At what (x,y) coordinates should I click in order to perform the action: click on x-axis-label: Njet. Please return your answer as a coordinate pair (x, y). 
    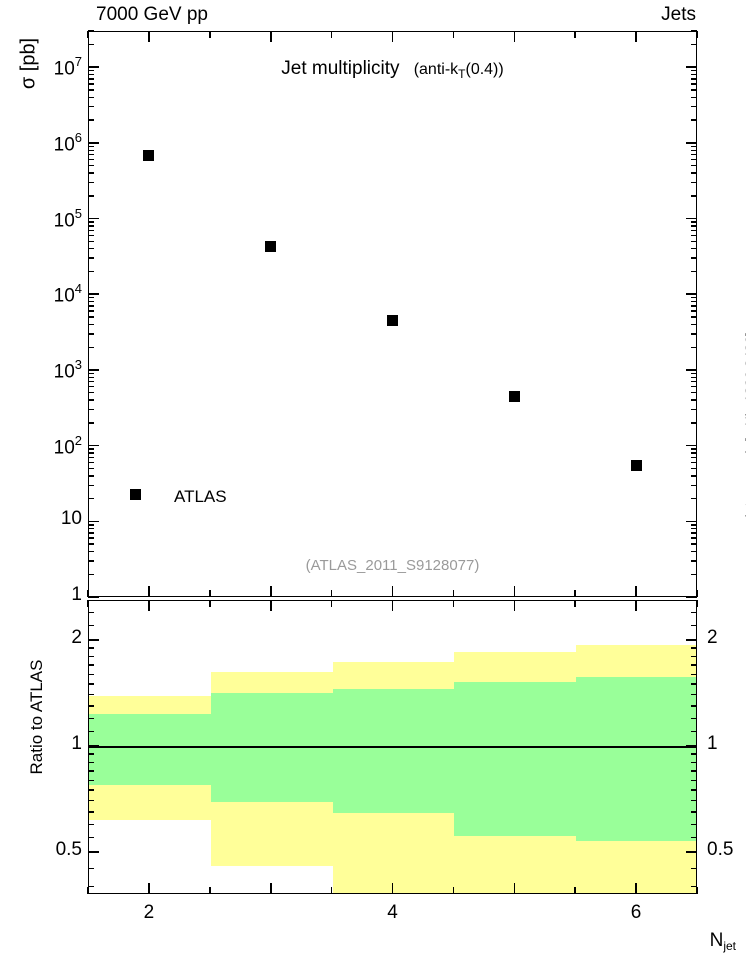
    Looking at the image, I should click on (723, 941).